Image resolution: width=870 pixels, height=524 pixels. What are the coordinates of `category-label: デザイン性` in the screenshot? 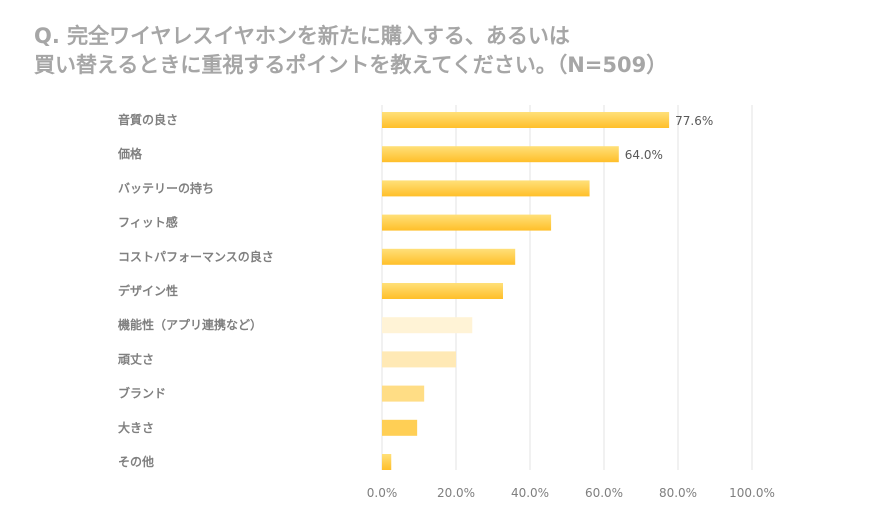 It's located at (148, 290).